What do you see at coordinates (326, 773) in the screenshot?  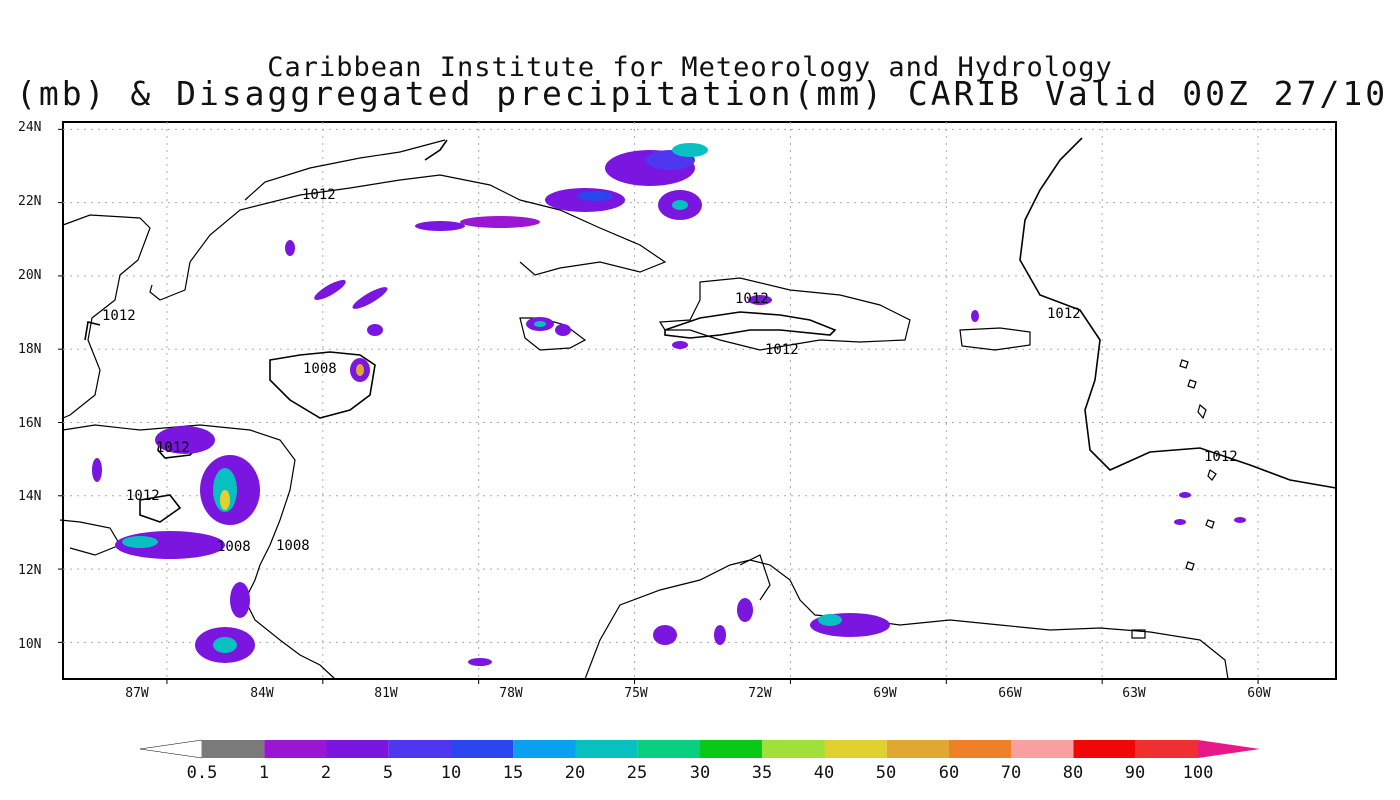 I see `colorbar-label: 2` at bounding box center [326, 773].